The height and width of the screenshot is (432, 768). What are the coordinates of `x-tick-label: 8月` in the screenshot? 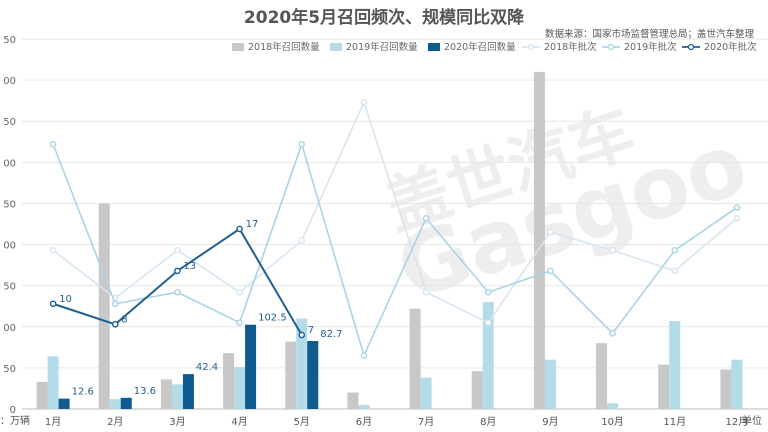 It's located at (488, 422).